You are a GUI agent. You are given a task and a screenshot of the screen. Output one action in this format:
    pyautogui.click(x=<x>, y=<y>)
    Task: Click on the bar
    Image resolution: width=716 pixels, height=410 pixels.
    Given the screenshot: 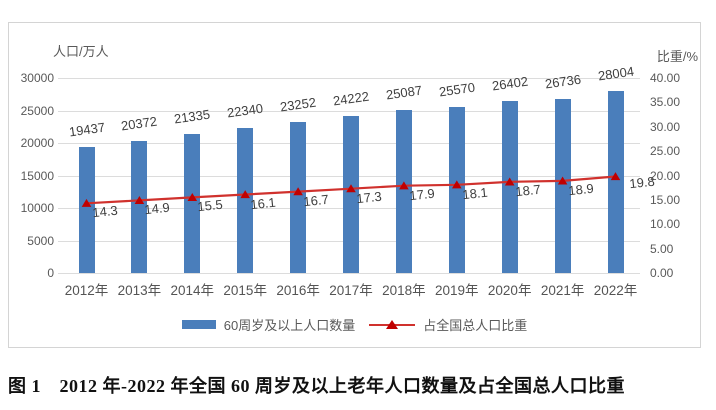 What is the action you would take?
    pyautogui.click(x=139, y=206)
    